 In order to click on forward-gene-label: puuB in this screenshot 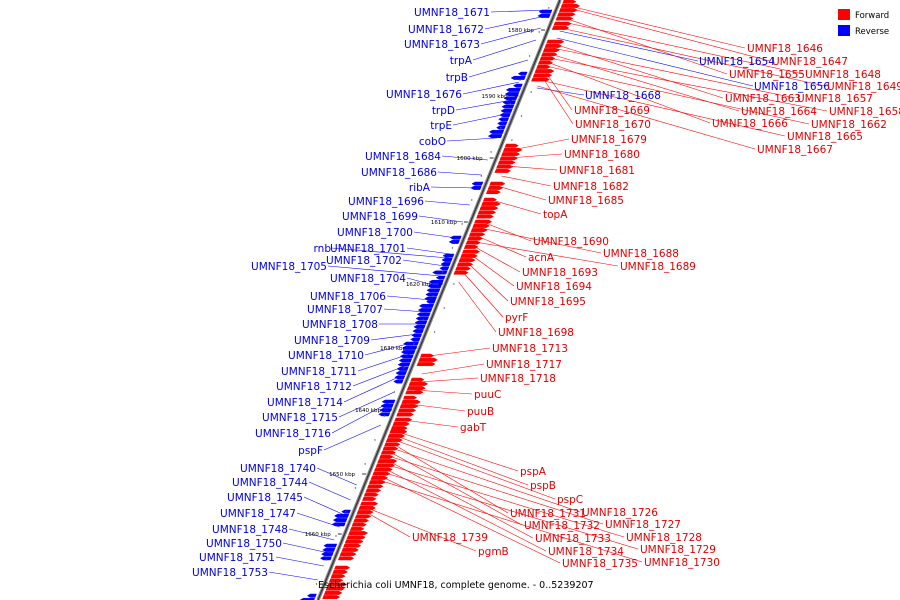, I will do `click(480, 412)`.